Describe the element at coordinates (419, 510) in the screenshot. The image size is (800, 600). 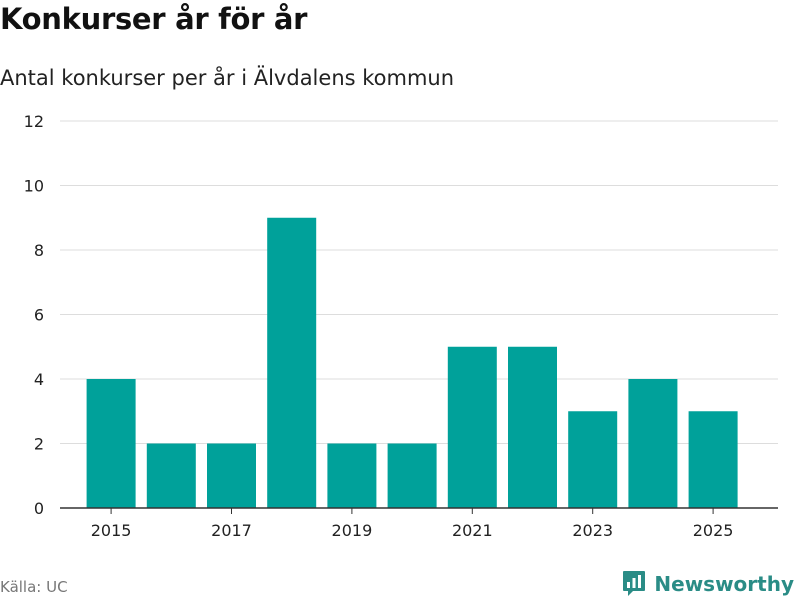
I see `axes` at that location.